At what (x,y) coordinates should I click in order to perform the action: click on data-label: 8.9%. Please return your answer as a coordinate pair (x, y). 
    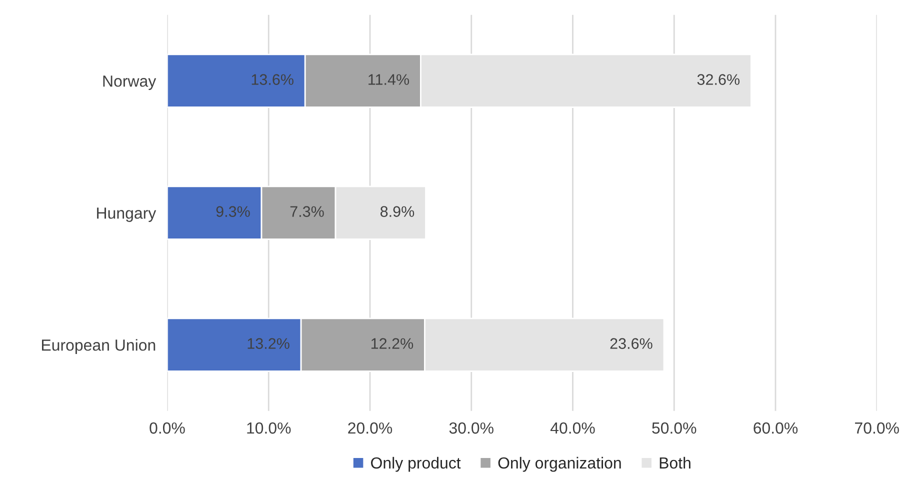
    Looking at the image, I should click on (397, 211).